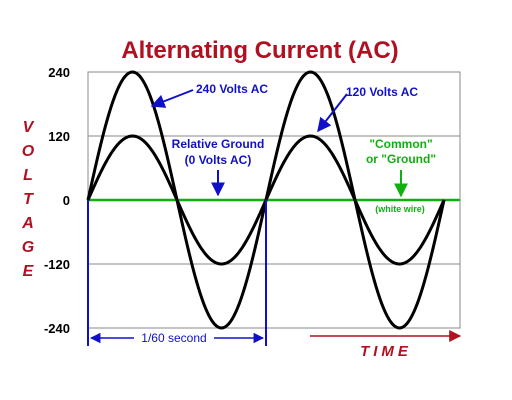 The image size is (512, 400). What do you see at coordinates (401, 159) in the screenshot?
I see `label-or-ground: or "Ground"` at bounding box center [401, 159].